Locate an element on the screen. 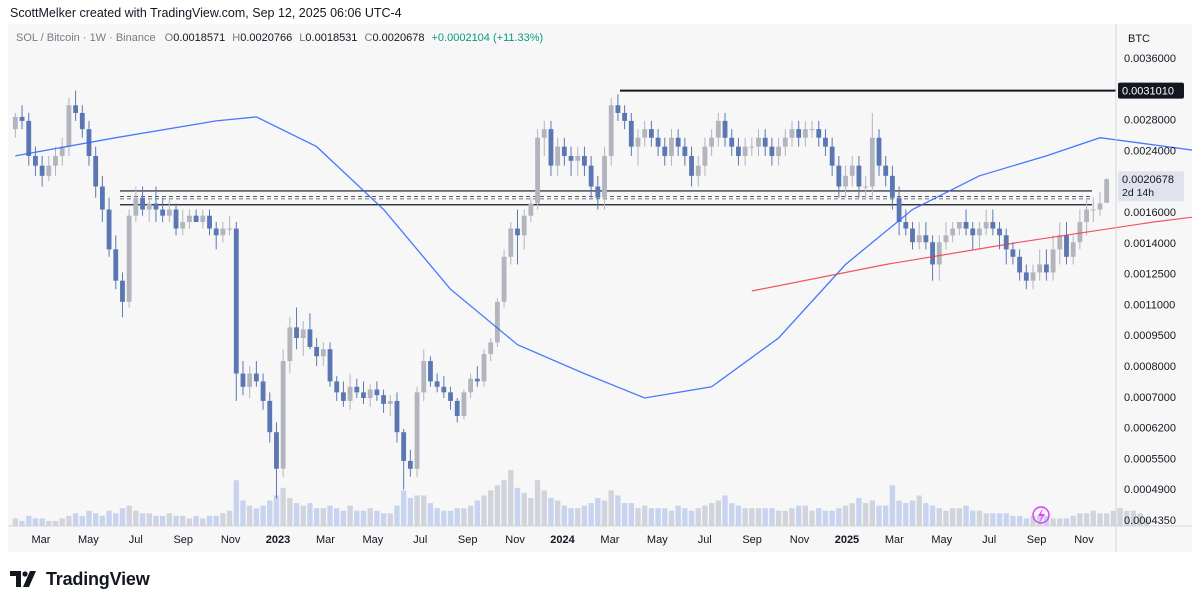 Image resolution: width=1200 pixels, height=605 pixels. price-tick-label: 0.0024000 is located at coordinates (1150, 151).